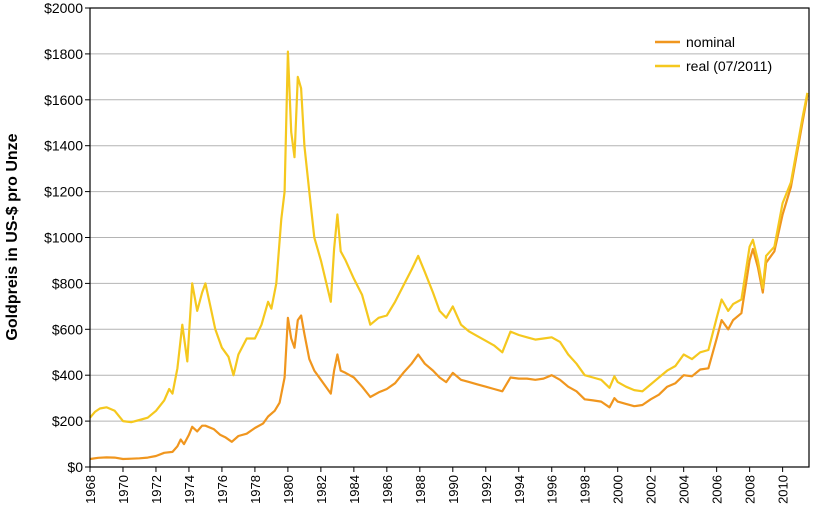  I want to click on legend: nominal real (07/2011), so click(713, 54).